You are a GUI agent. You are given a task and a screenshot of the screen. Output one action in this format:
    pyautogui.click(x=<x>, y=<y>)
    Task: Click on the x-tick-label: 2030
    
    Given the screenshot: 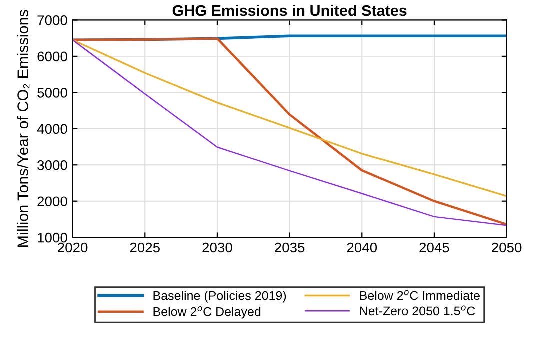 What is the action you would take?
    pyautogui.click(x=217, y=247)
    